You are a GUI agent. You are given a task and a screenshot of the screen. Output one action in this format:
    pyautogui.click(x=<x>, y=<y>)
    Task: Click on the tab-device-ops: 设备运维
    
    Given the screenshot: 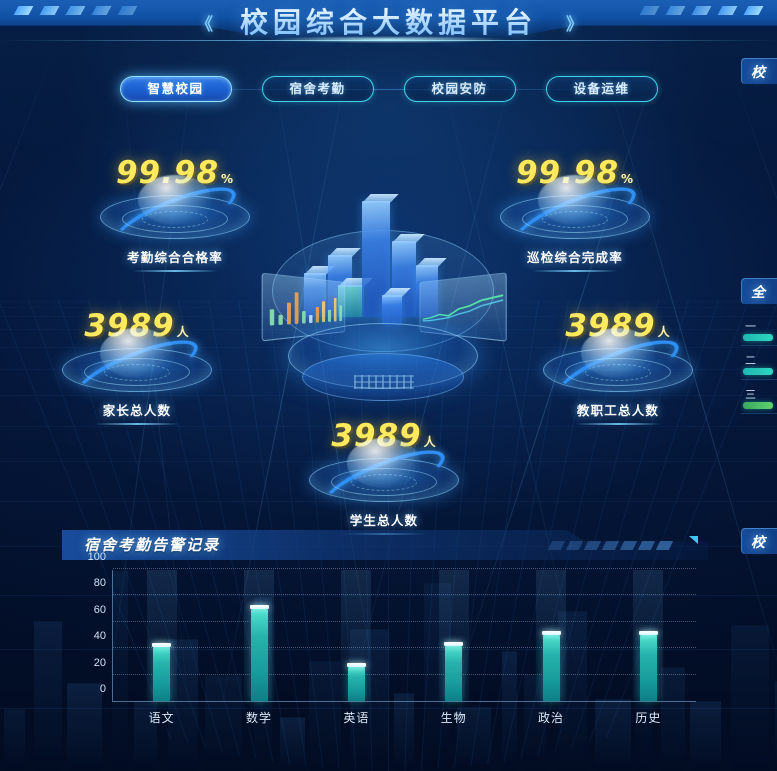 What is the action you would take?
    pyautogui.click(x=601, y=89)
    